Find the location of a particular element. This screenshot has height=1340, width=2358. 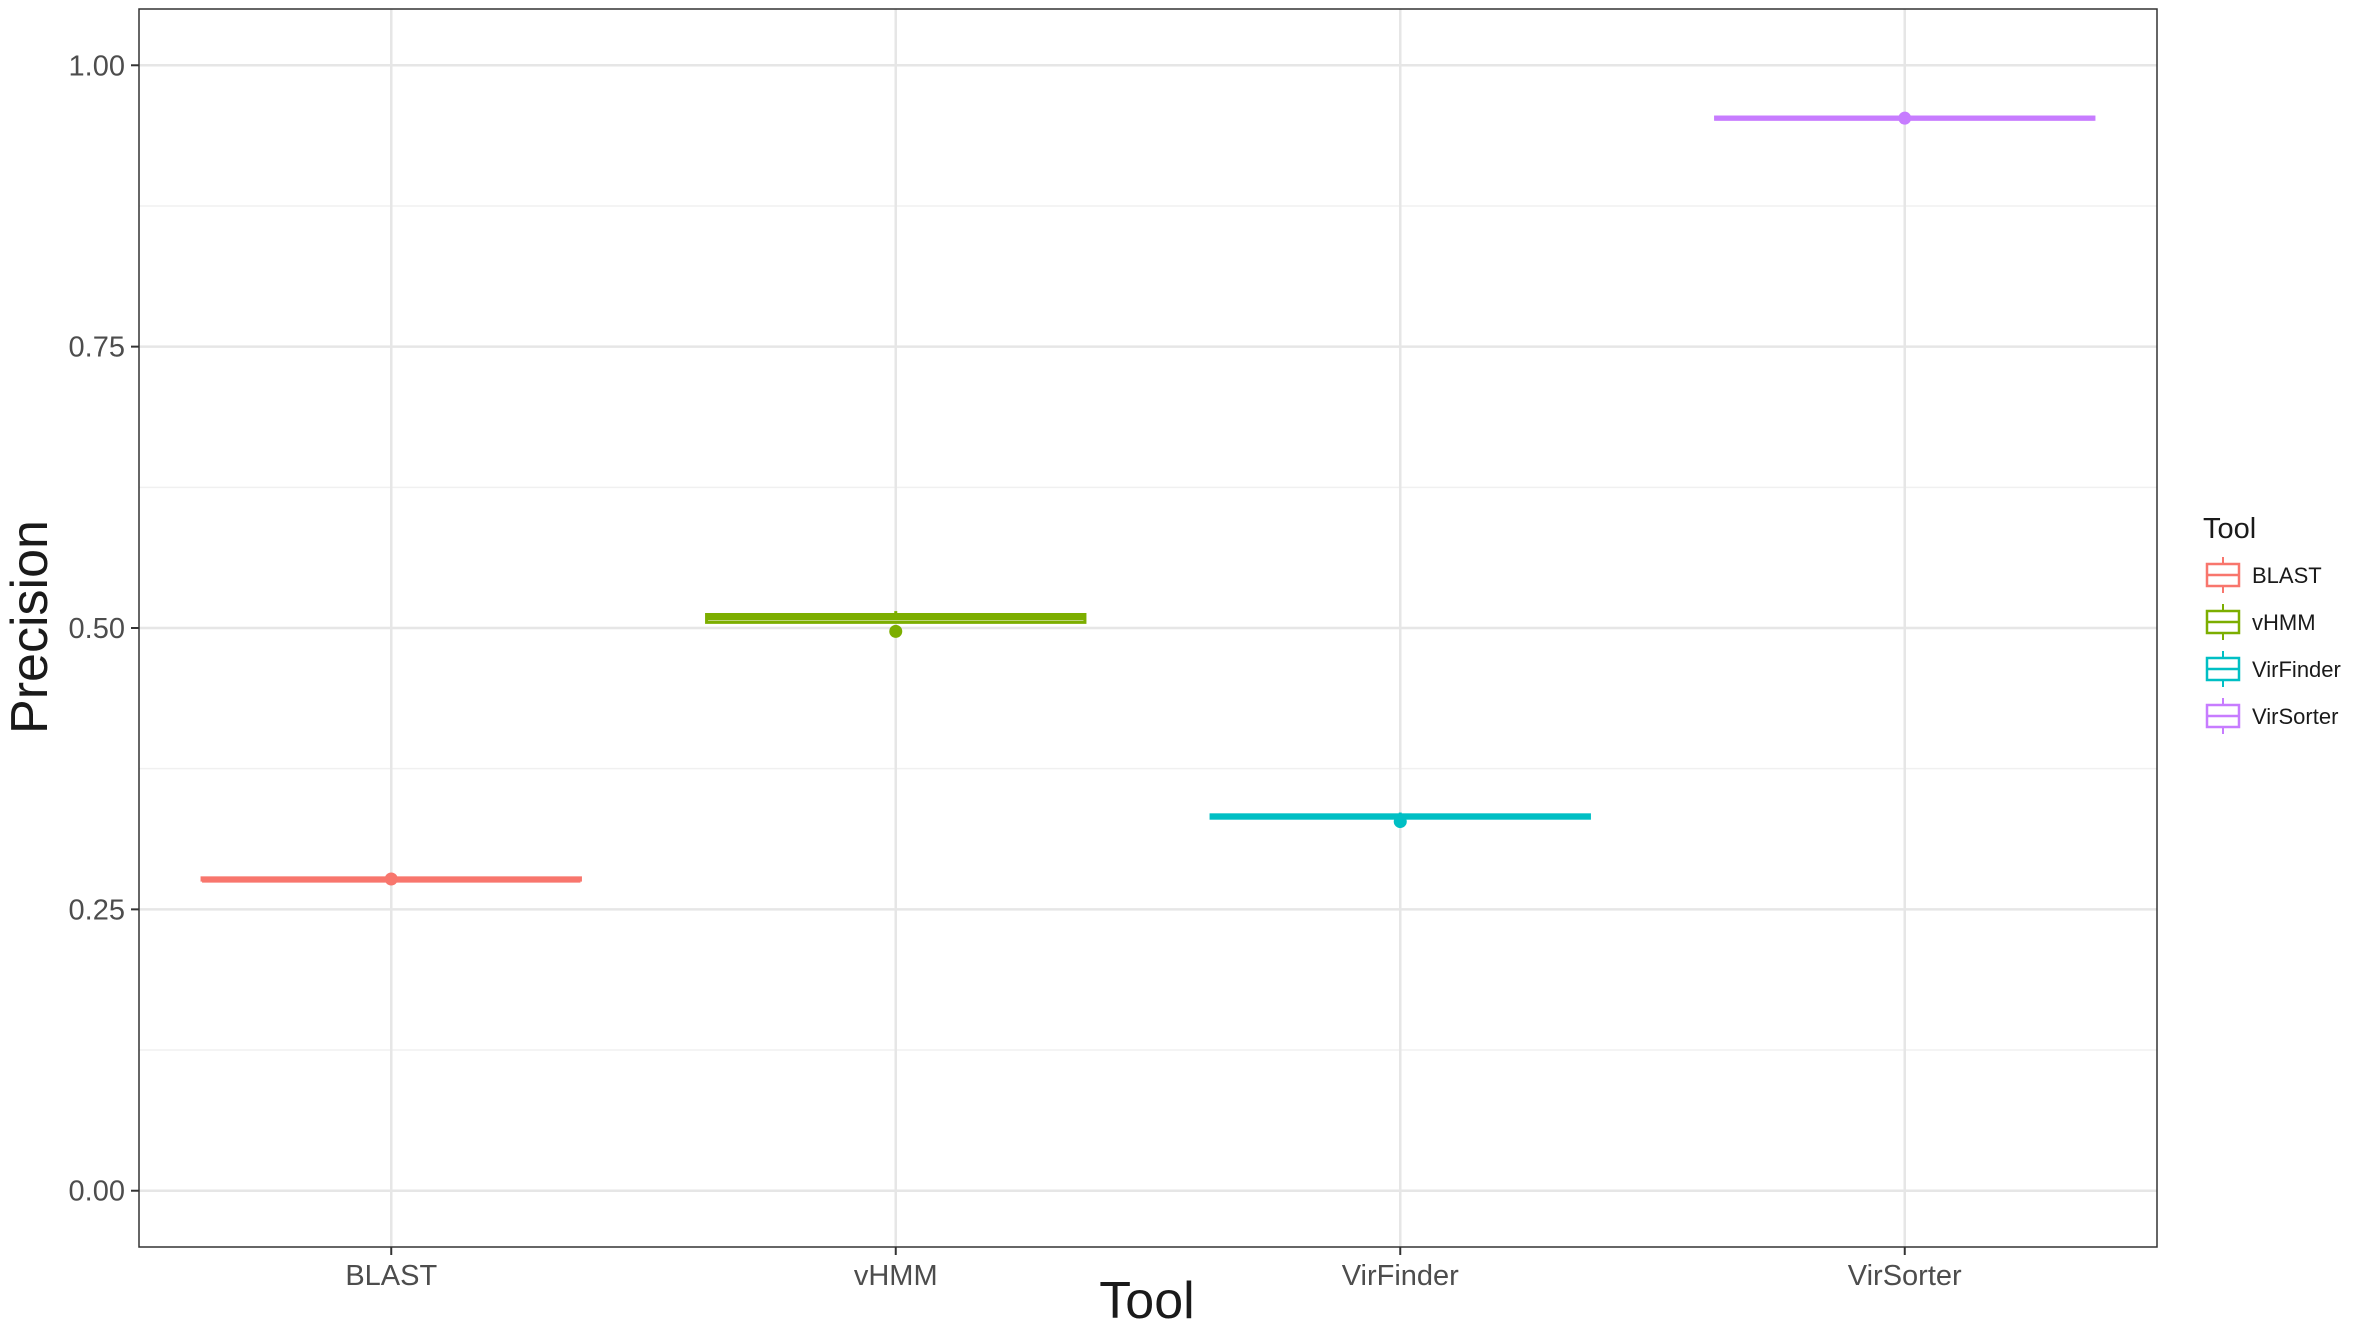

y-tick-label: 1.00 is located at coordinates (97, 66).